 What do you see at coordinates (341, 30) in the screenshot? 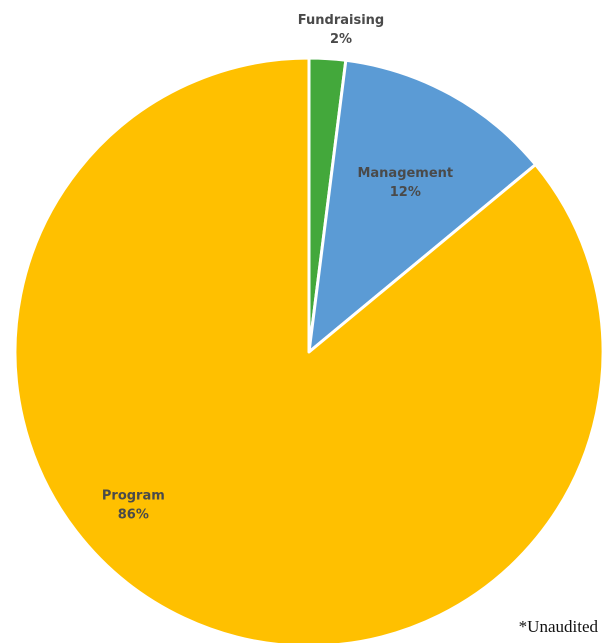
I see `slice-label-fundraising: Fundraising 2%` at bounding box center [341, 30].